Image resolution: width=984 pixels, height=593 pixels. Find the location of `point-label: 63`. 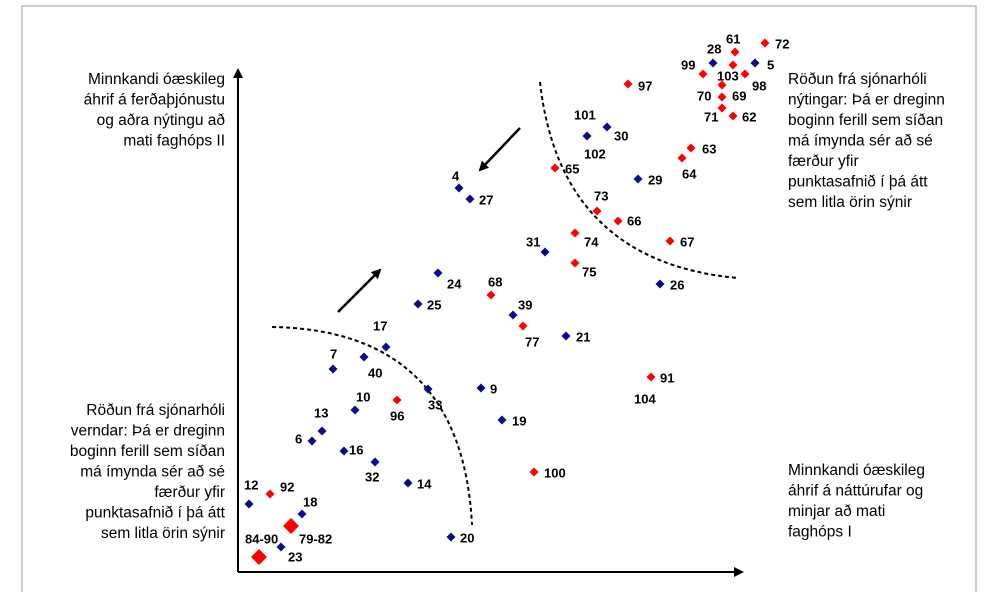

point-label: 63 is located at coordinates (709, 148).